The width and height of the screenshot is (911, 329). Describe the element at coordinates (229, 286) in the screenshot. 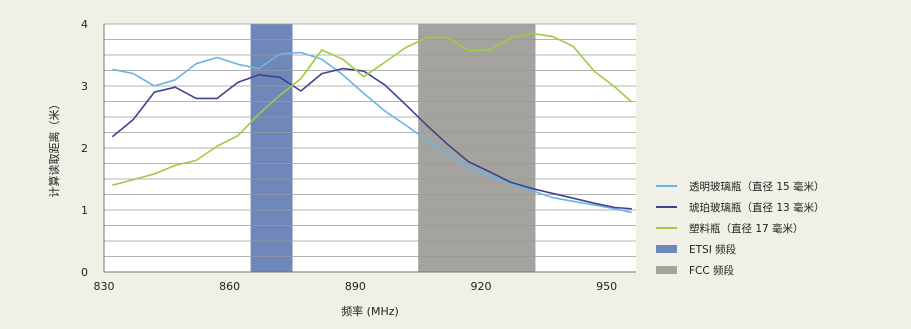

I see `x-tick-label: 860` at that location.